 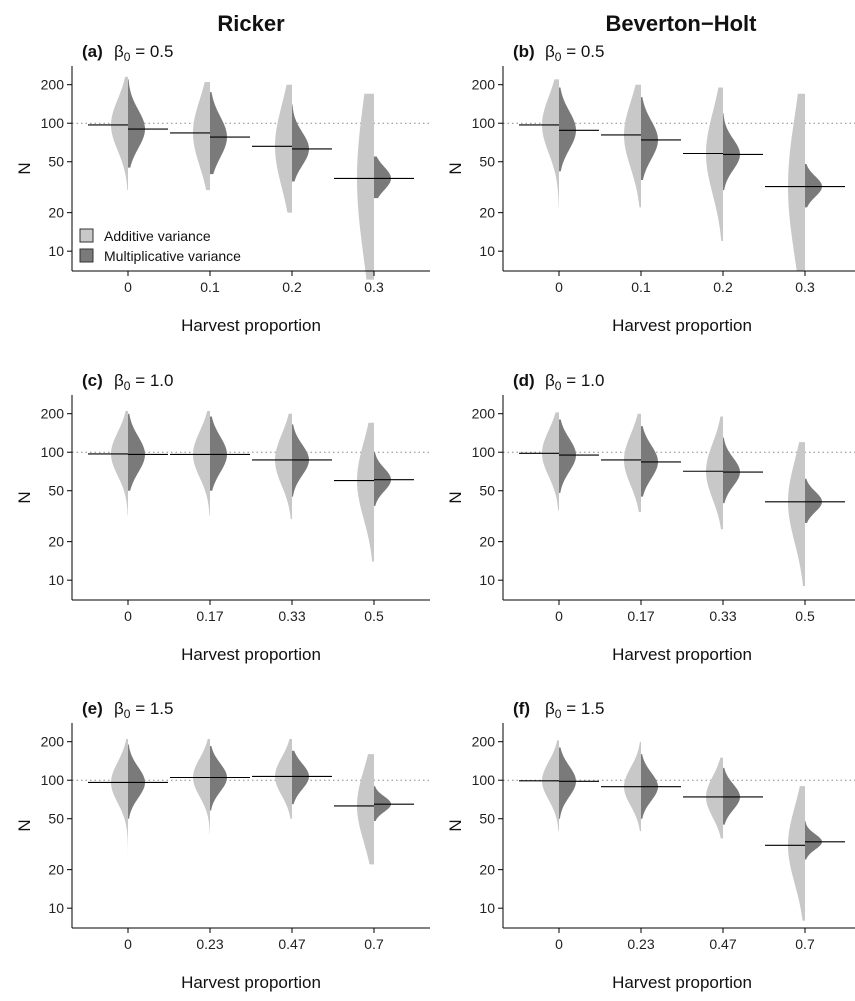 What do you see at coordinates (92, 708) in the screenshot?
I see `panel-tag: (e)` at bounding box center [92, 708].